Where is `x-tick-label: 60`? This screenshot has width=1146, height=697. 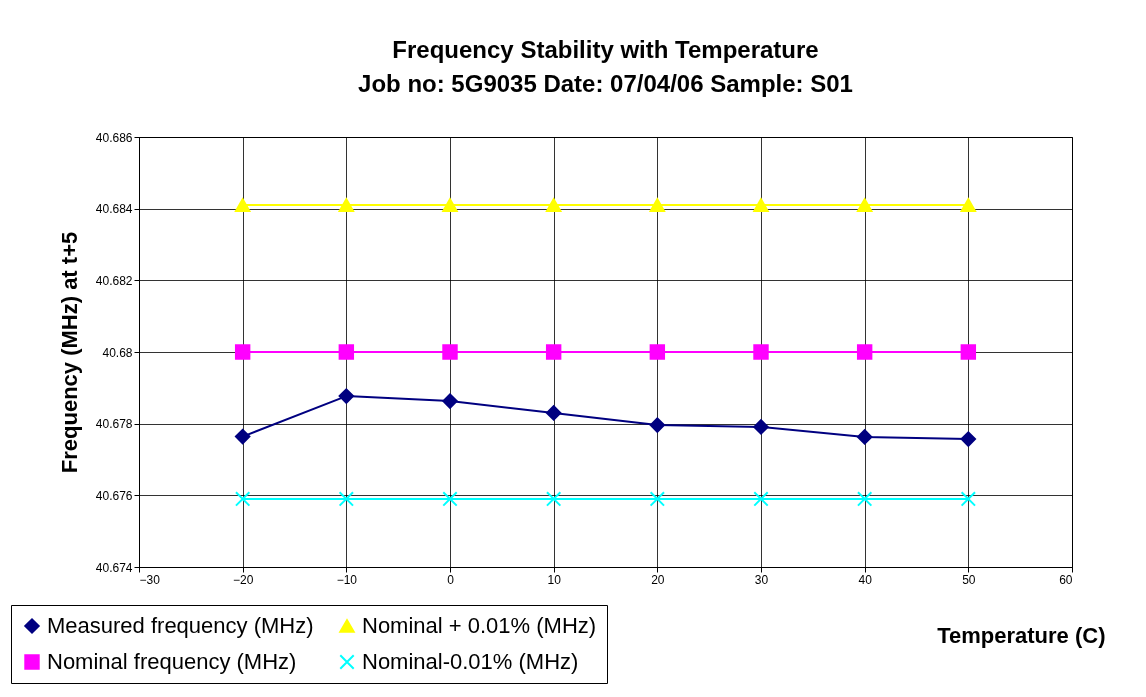
x-tick-label: 60 is located at coordinates (1066, 579).